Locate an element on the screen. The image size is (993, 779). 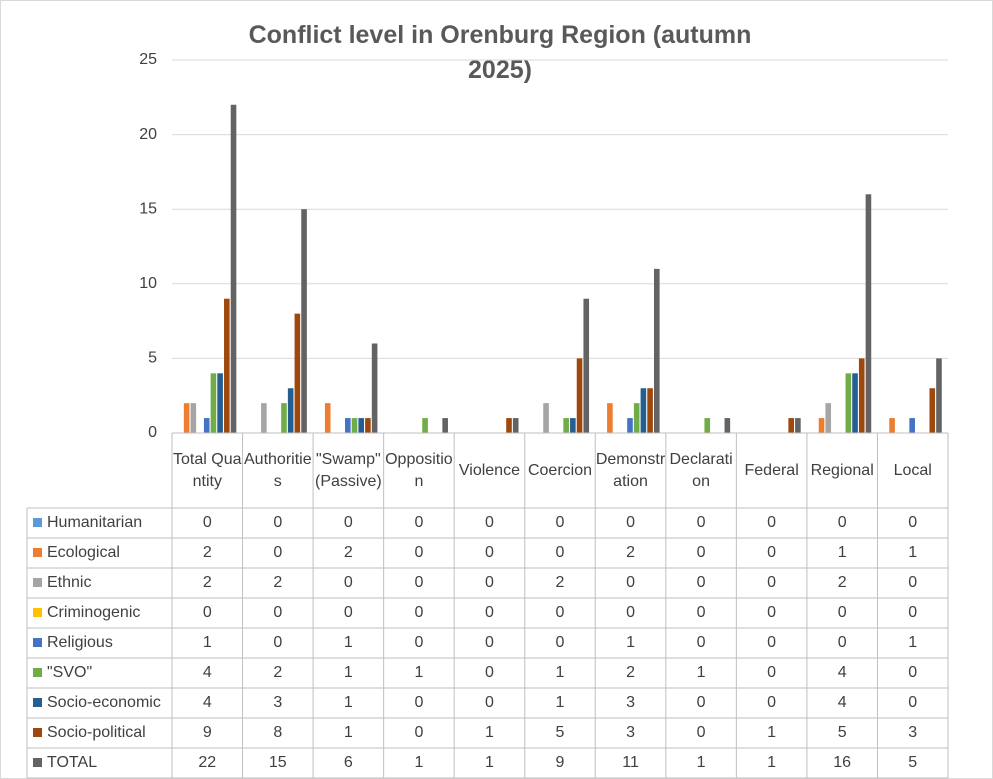
category-cell: Declaration is located at coordinates (701, 470).